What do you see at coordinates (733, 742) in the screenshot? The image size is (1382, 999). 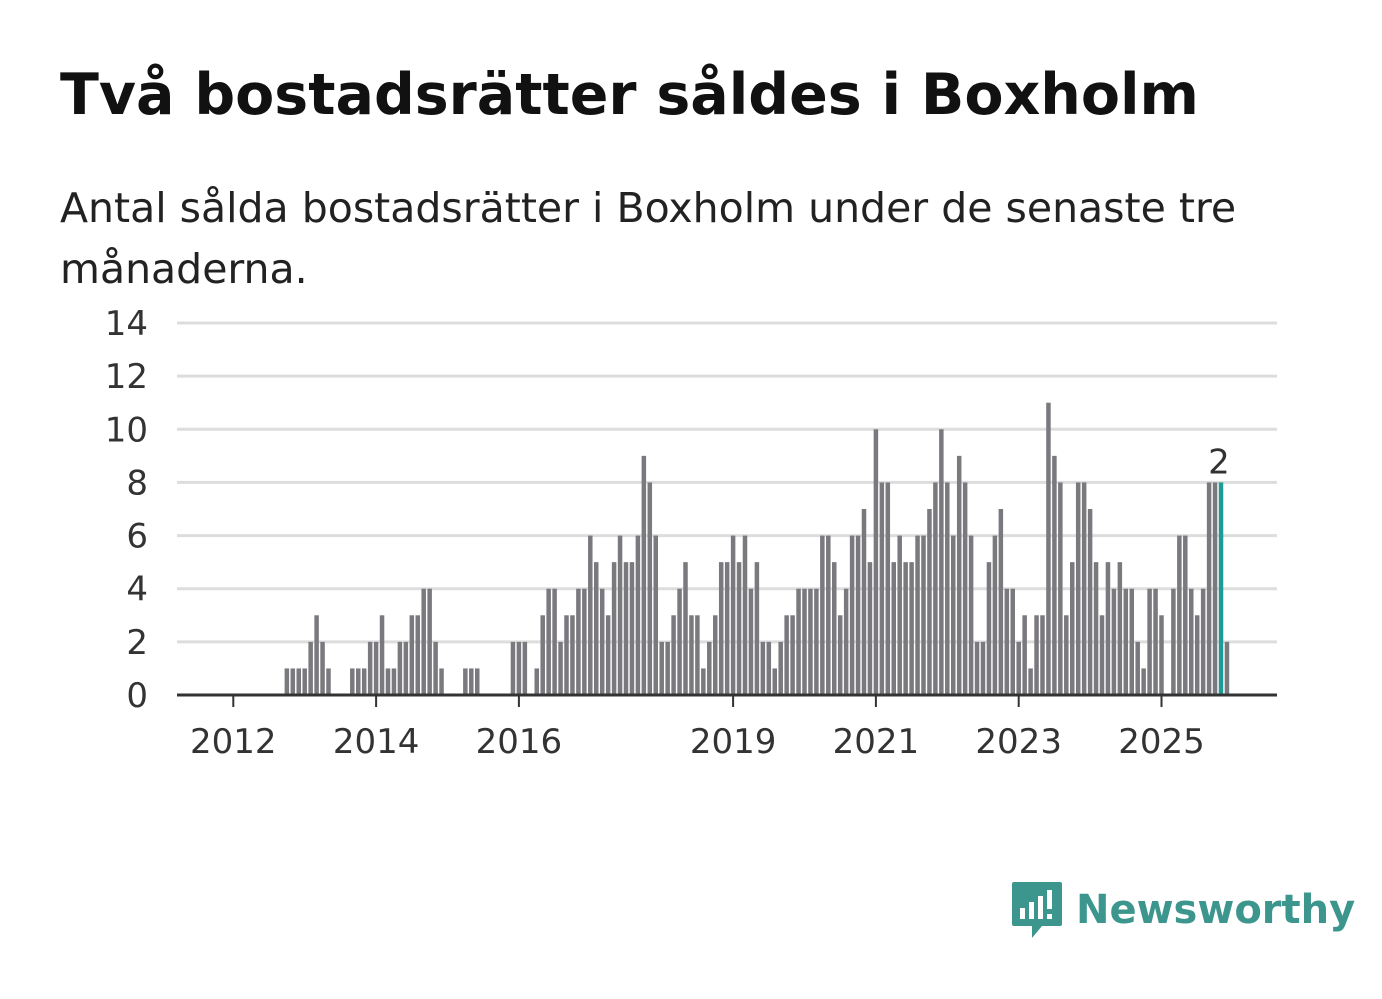 I see `x-tick-label: 2019` at bounding box center [733, 742].